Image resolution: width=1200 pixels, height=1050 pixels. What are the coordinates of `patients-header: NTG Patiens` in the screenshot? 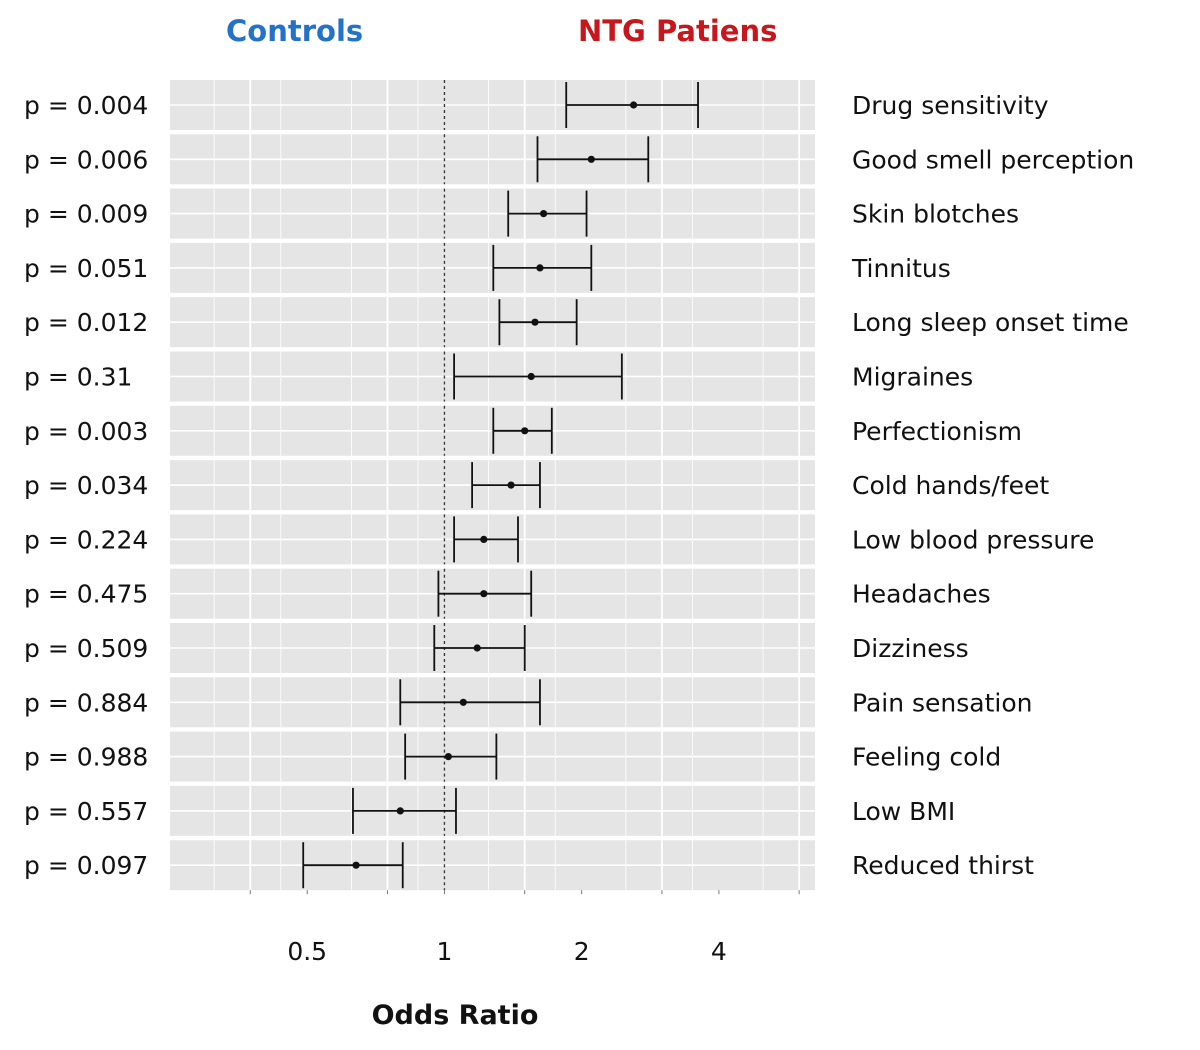 It's located at (678, 31).